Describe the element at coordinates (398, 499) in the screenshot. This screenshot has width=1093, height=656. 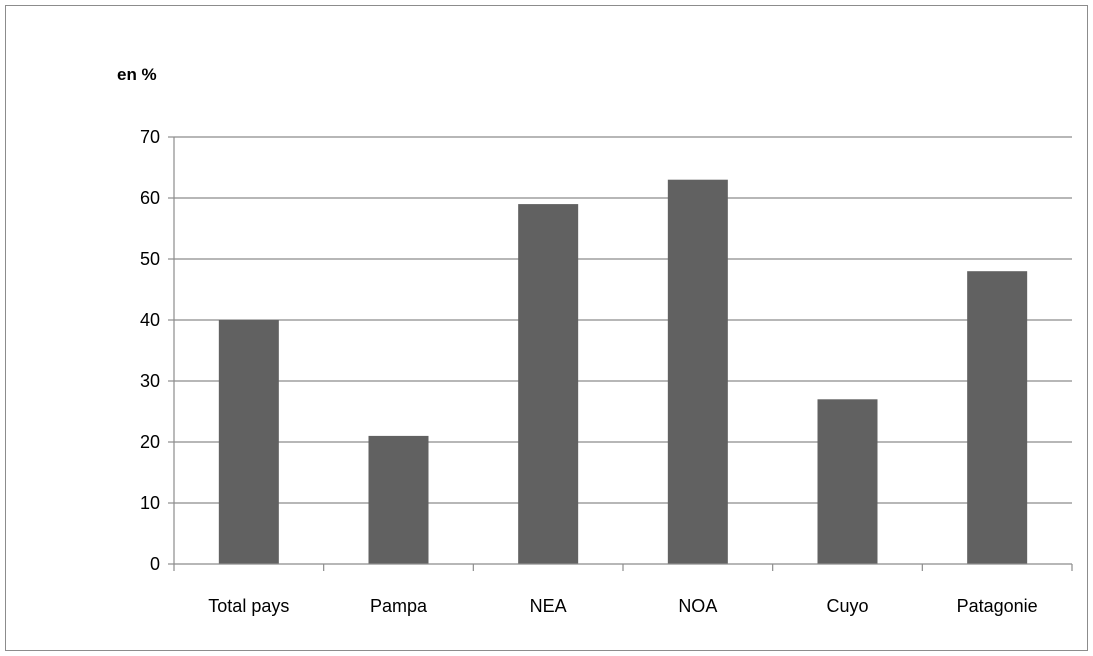
I see `bar-pampa` at that location.